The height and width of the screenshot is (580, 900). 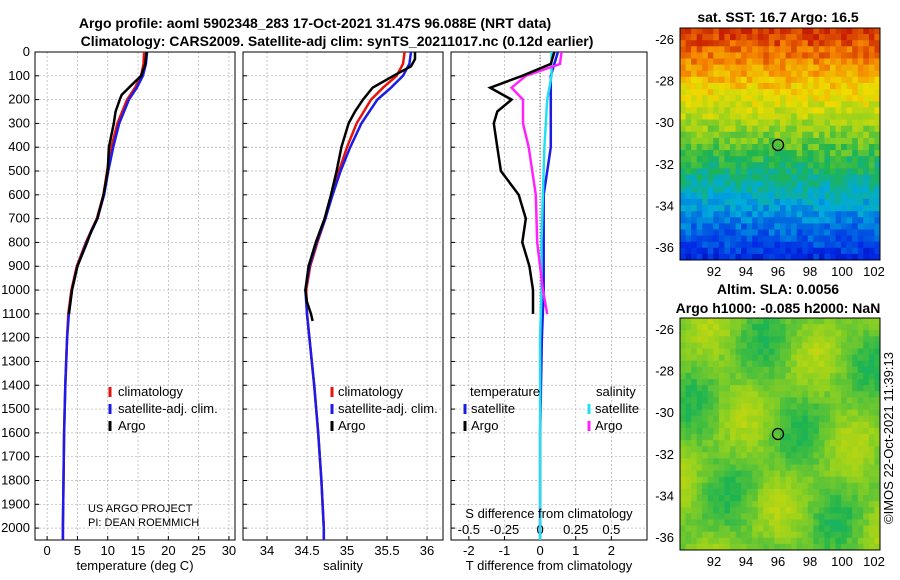 I want to click on map-x-tick-label: 92, so click(x=714, y=561).